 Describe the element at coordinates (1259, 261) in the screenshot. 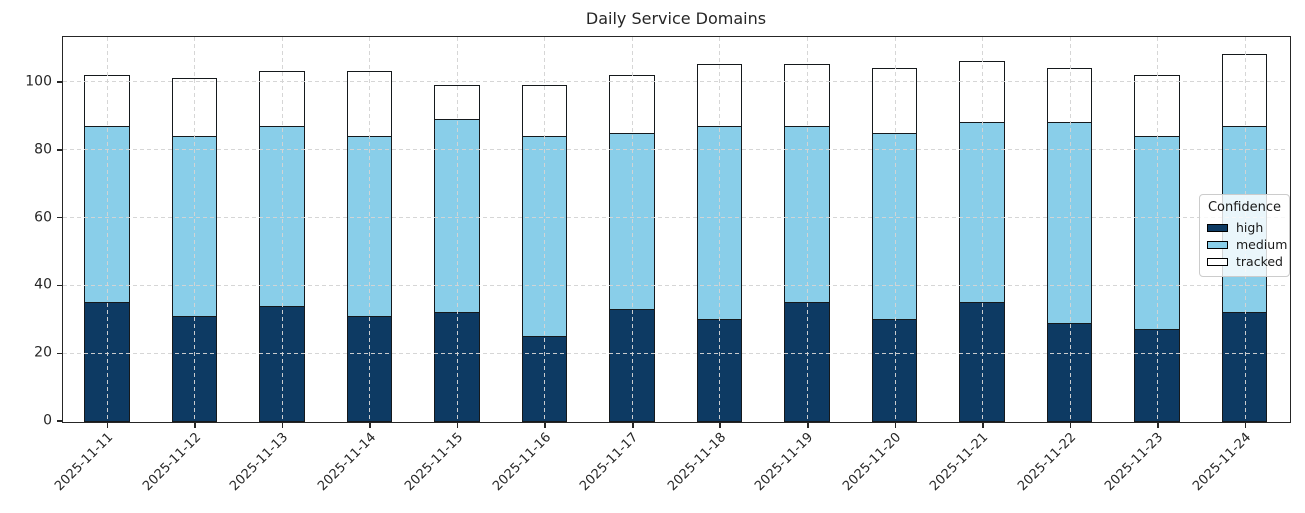

I see `legend-entry-label: tracked` at that location.